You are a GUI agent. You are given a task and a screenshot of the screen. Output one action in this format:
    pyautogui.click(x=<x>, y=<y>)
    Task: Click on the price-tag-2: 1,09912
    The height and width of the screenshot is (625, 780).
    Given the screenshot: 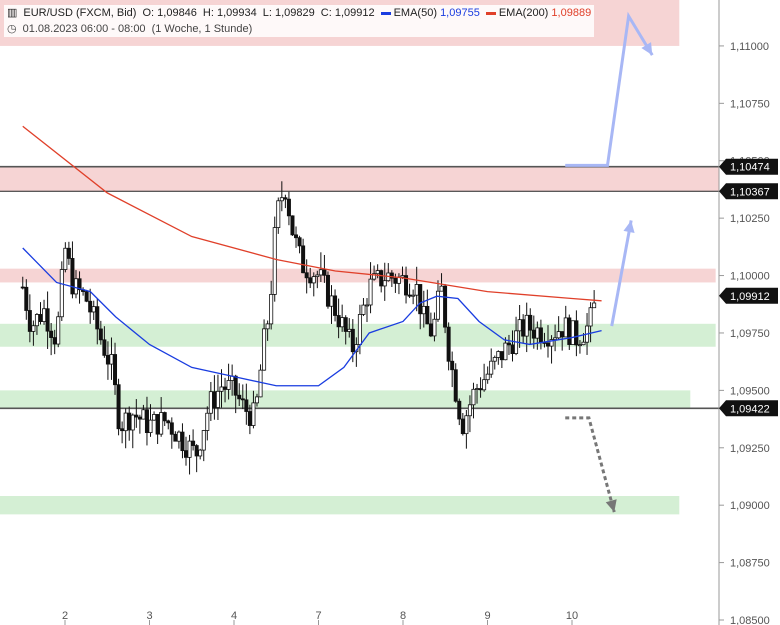 What is the action you would take?
    pyautogui.click(x=748, y=295)
    